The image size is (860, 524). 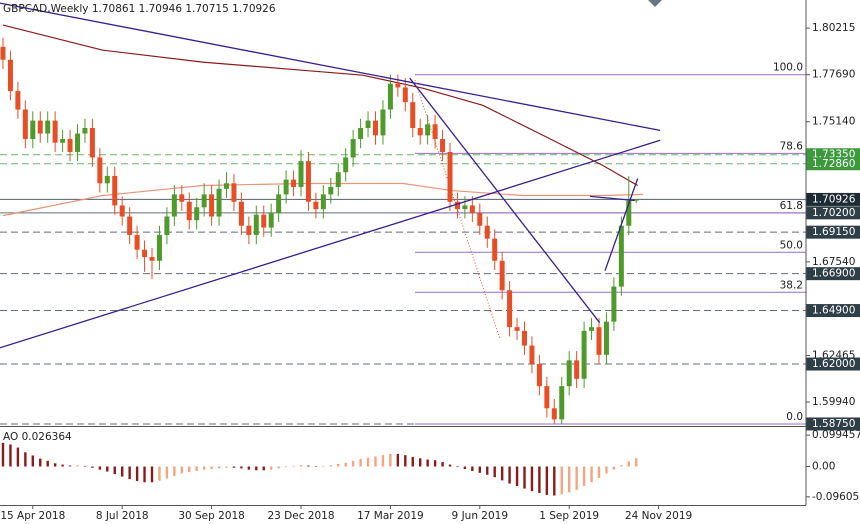 I want to click on level-label: 1.70926, so click(x=834, y=199).